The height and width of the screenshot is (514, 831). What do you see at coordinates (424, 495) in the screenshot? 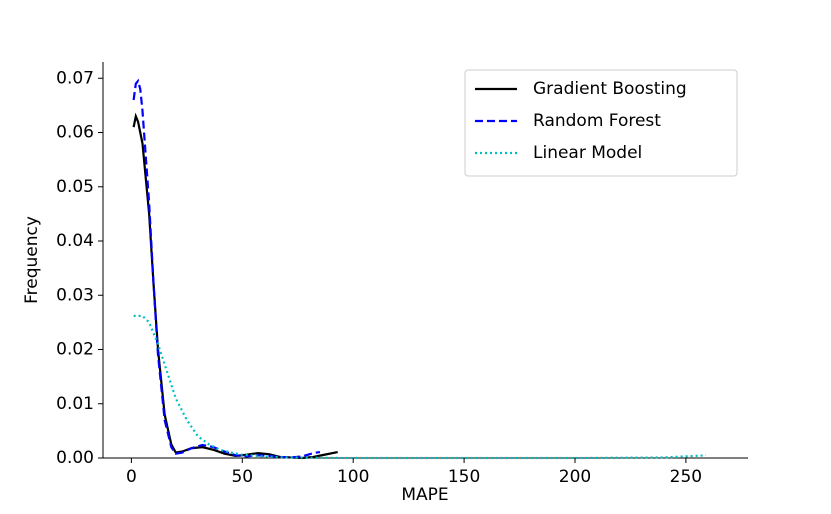
I see `x-axis-label: MAPE` at bounding box center [424, 495].